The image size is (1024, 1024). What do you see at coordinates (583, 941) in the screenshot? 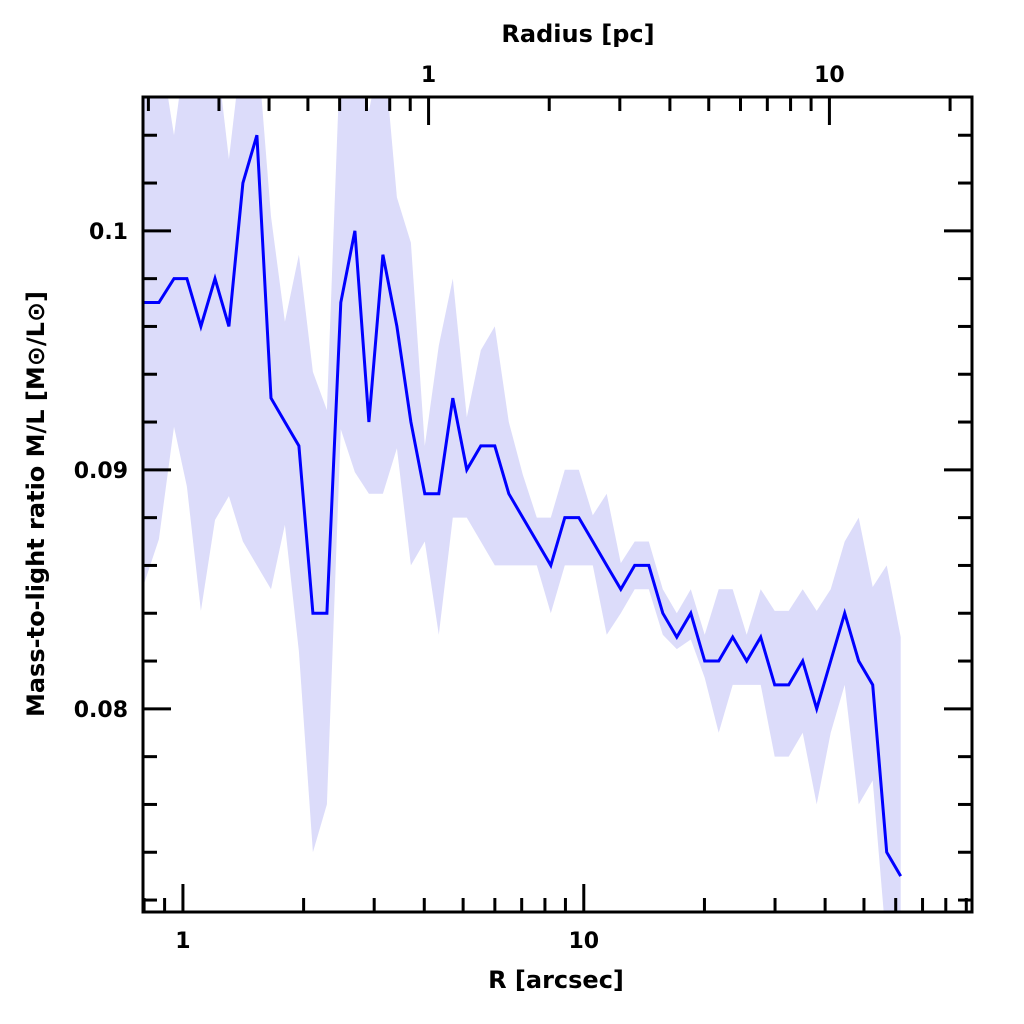
I see `x-tick-label: 10` at bounding box center [583, 941].